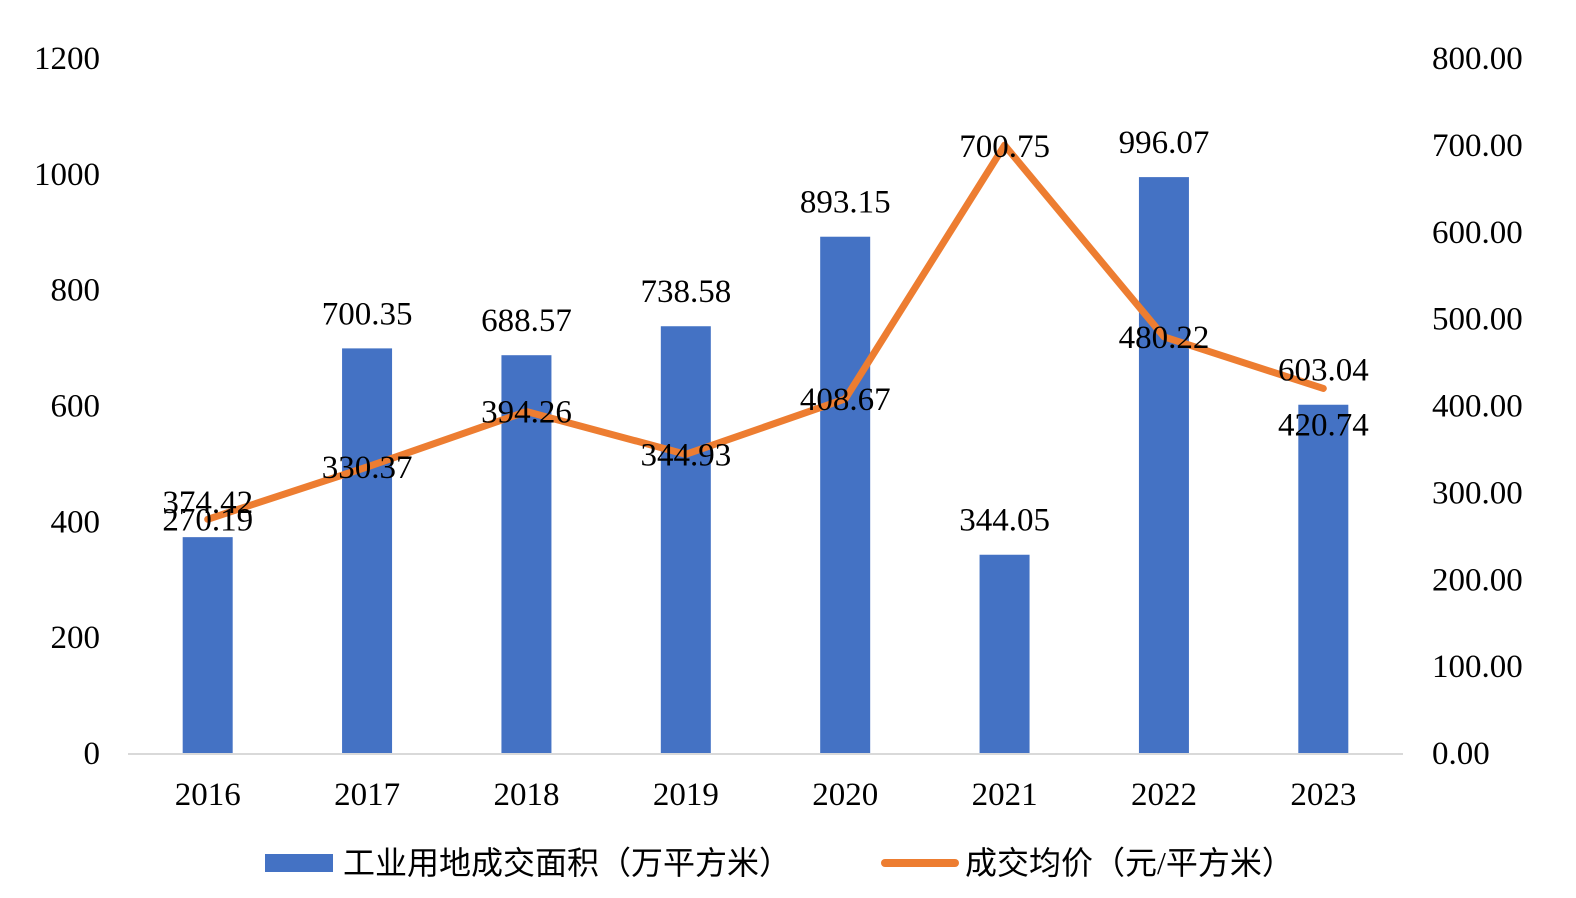  Describe the element at coordinates (67, 175) in the screenshot. I see `left-tick-label: 1000` at that location.